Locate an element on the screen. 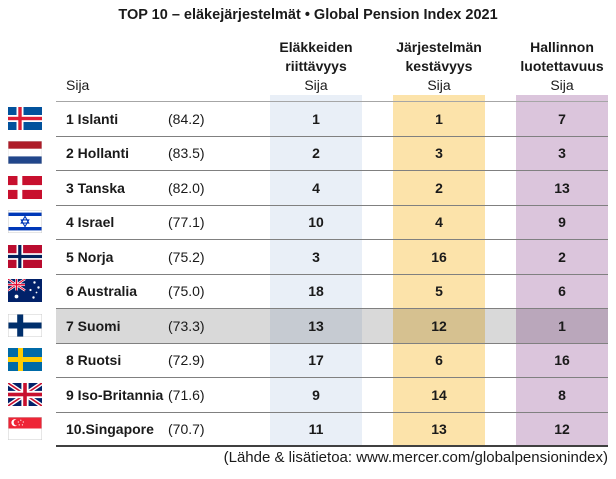 Image resolution: width=616 pixels, height=479 pixels. table-row: 10.Singapore (70.7) 11 13 12 is located at coordinates (332, 430).